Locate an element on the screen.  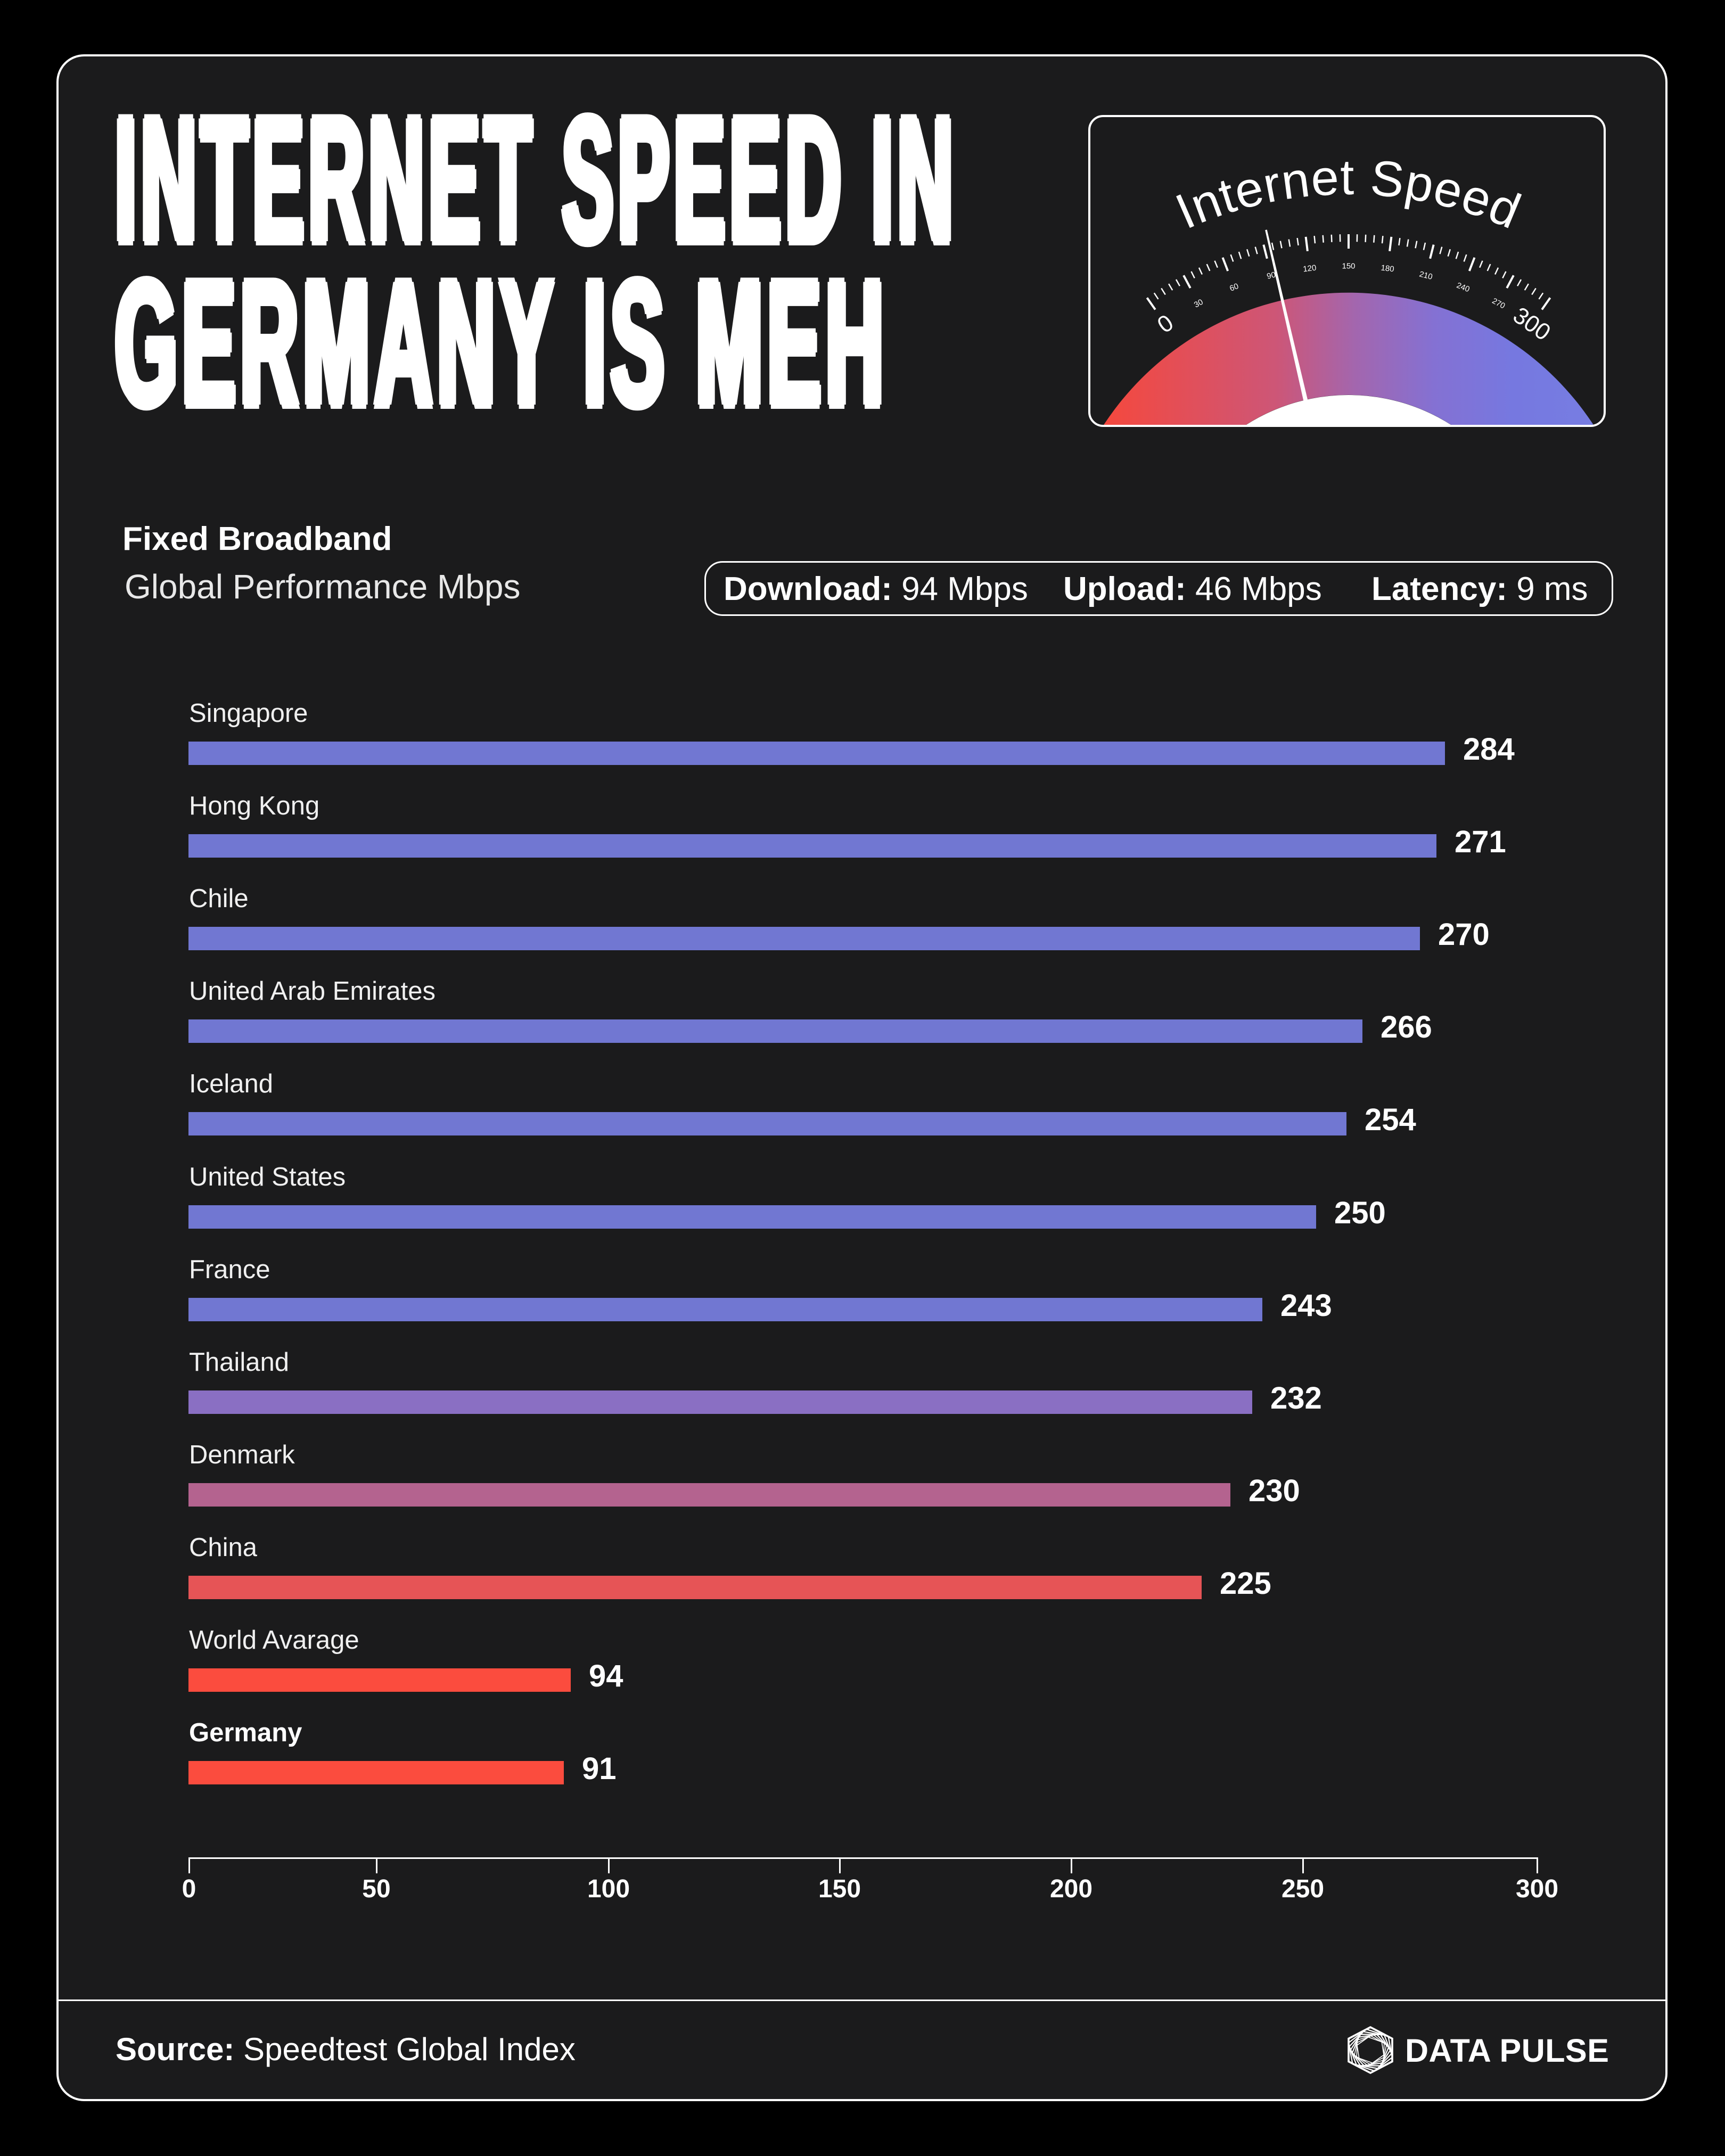
svg-text: 270 is located at coordinates (1499, 304).